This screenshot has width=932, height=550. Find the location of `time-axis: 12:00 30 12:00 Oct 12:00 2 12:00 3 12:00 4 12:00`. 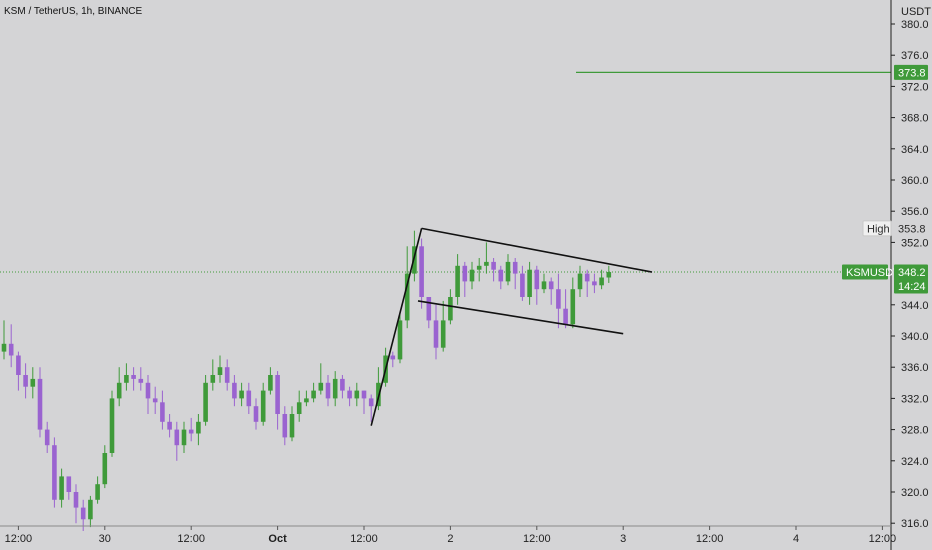

time-axis: 12:00 30 12:00 Oct 12:00 2 12:00 3 12:00 4 12:00 is located at coordinates (451, 535).